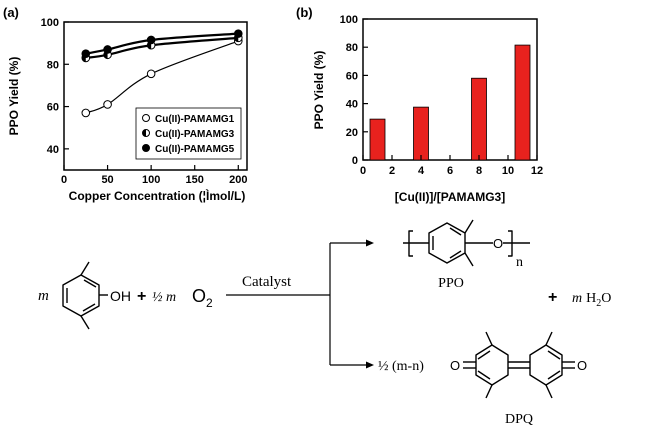  I want to click on methyl-bottom, so click(85, 322).